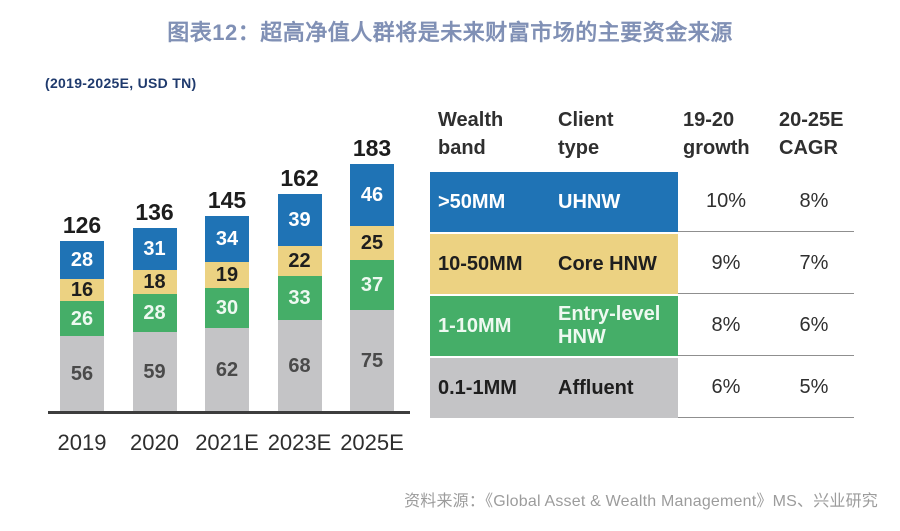 This screenshot has width=900, height=531. I want to click on bar-2021e: 145 34 19 30 62, so click(227, 298).